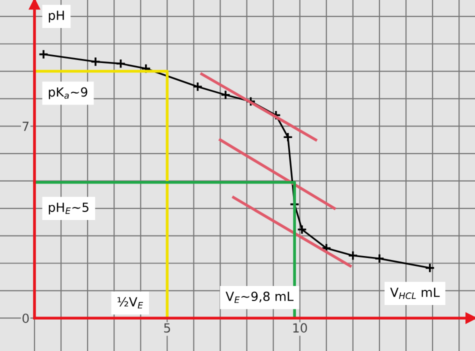 The image size is (475, 351). I want to click on annotation: ½V$_{E}$, so click(131, 302).